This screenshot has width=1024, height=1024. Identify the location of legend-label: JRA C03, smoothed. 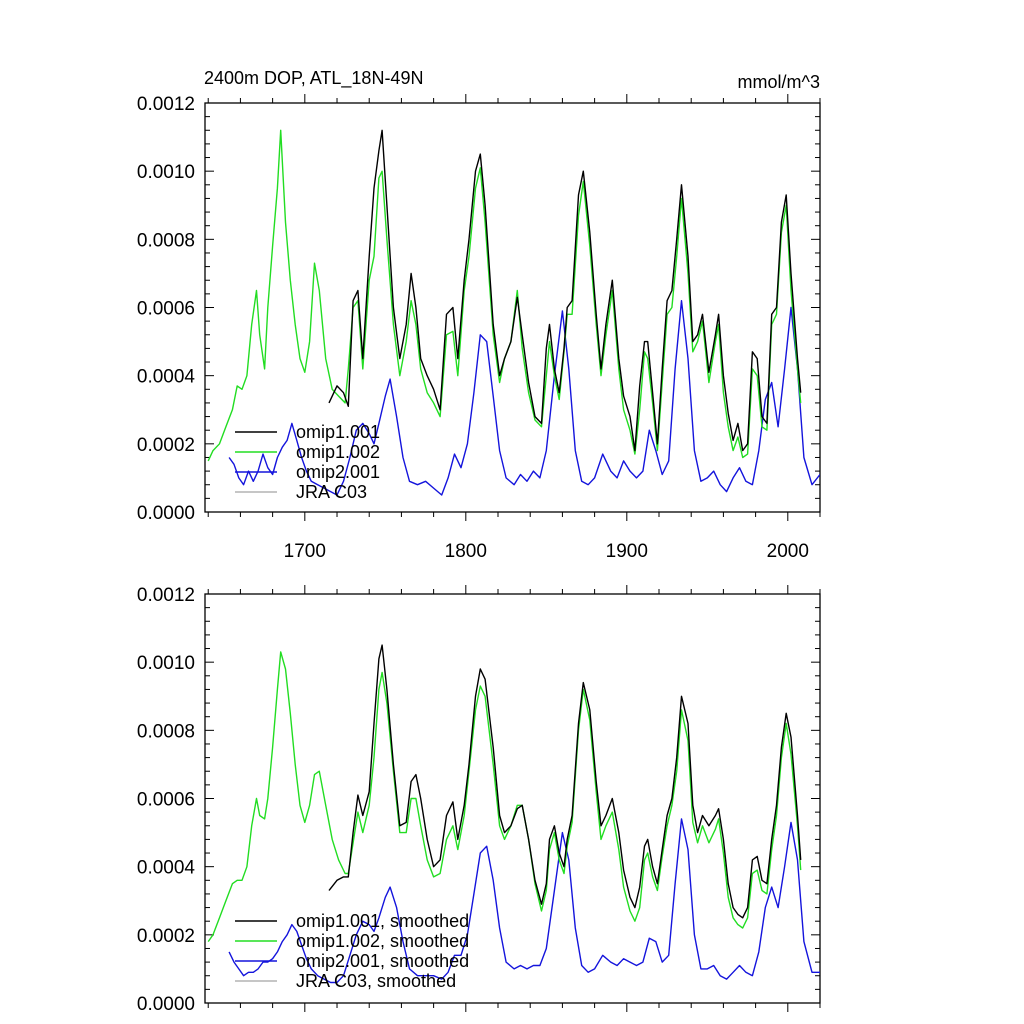
(376, 981).